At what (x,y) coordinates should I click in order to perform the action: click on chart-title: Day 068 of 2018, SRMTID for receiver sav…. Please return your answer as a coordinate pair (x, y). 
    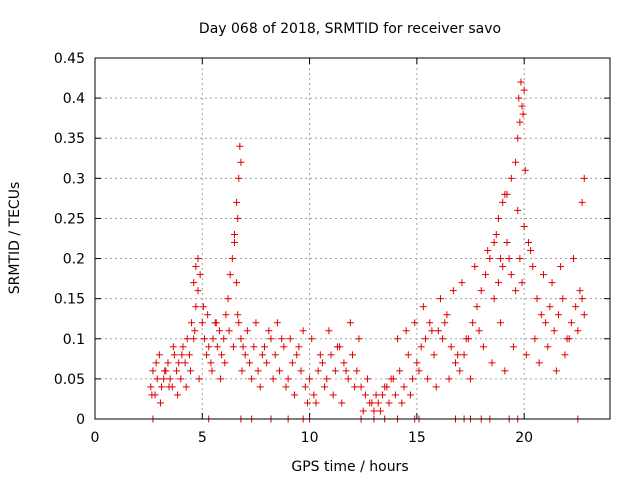
    Looking at the image, I should click on (350, 29).